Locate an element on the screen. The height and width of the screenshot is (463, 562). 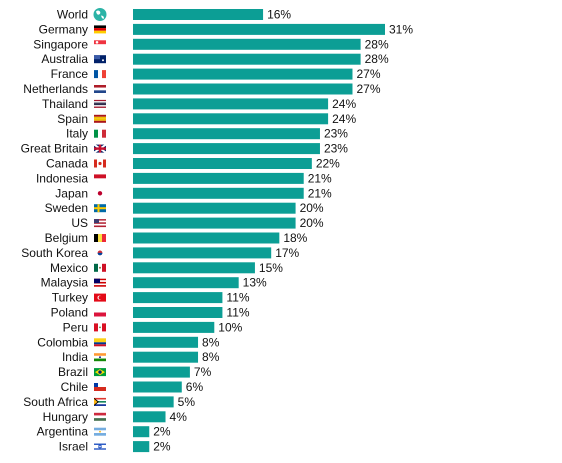
value-label: 31% is located at coordinates (401, 29).